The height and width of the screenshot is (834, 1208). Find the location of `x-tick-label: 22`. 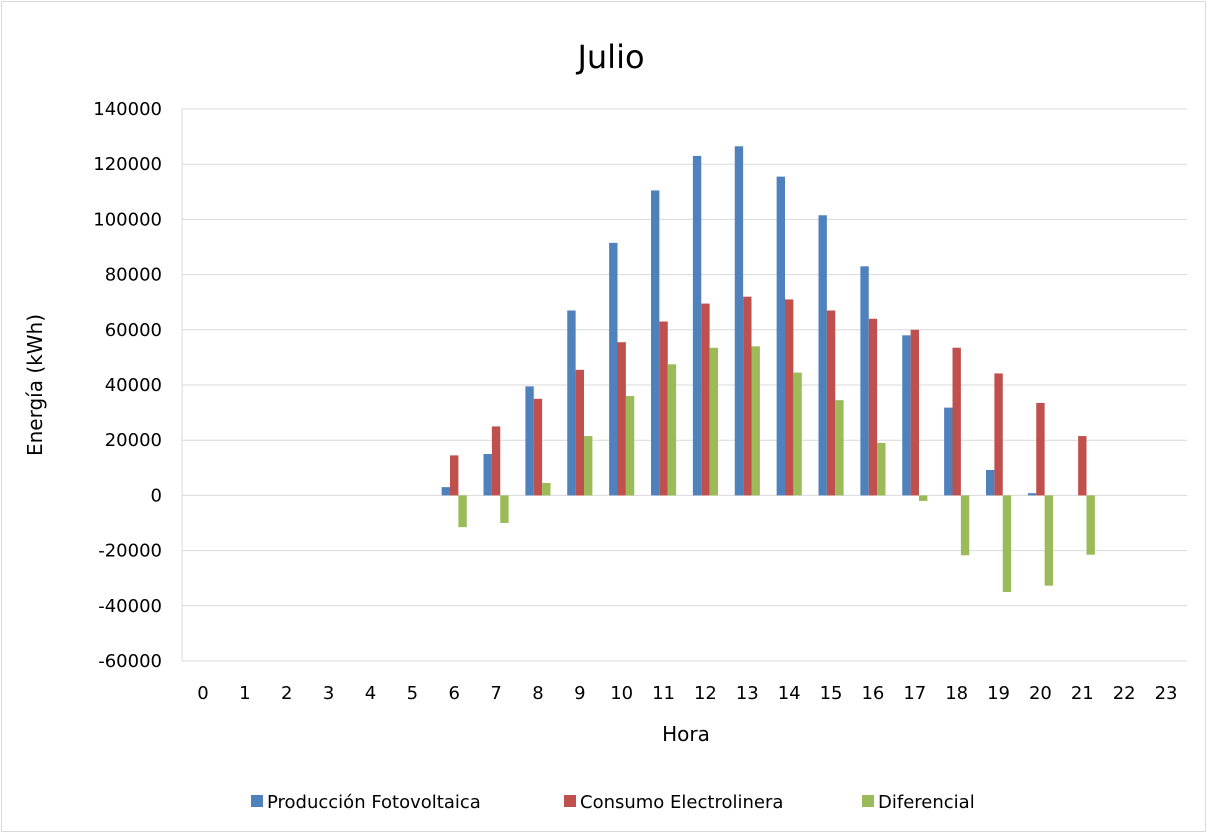

x-tick-label: 22 is located at coordinates (1124, 693).